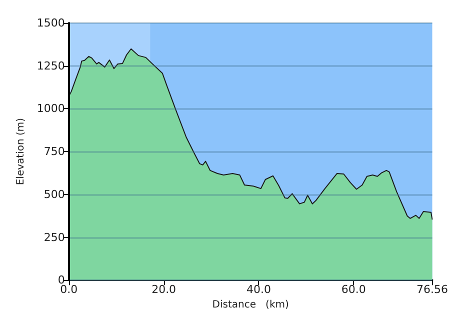  What do you see at coordinates (54, 194) in the screenshot?
I see `y-tick-label: 500` at bounding box center [54, 194].